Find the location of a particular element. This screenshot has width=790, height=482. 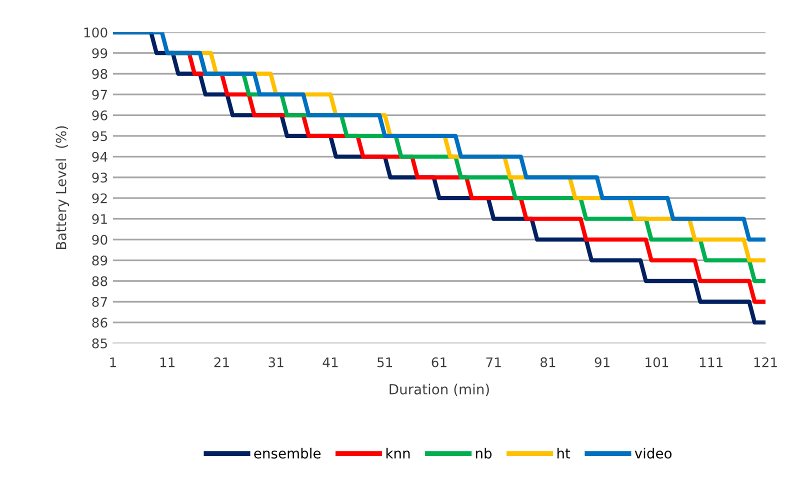

x-tick-label: 111 is located at coordinates (711, 362).